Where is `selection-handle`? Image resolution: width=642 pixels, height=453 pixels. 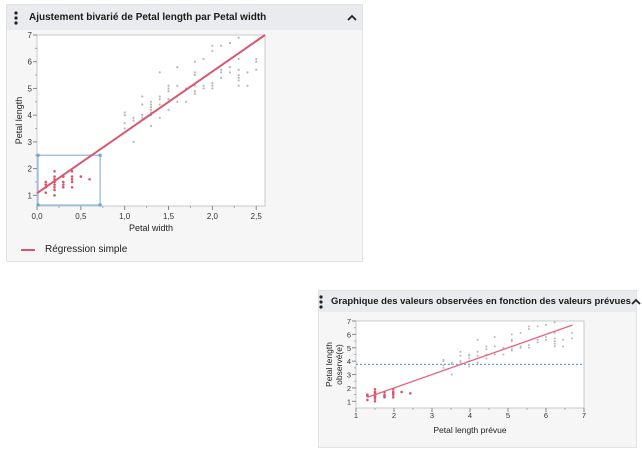 selection-handle is located at coordinates (100, 155).